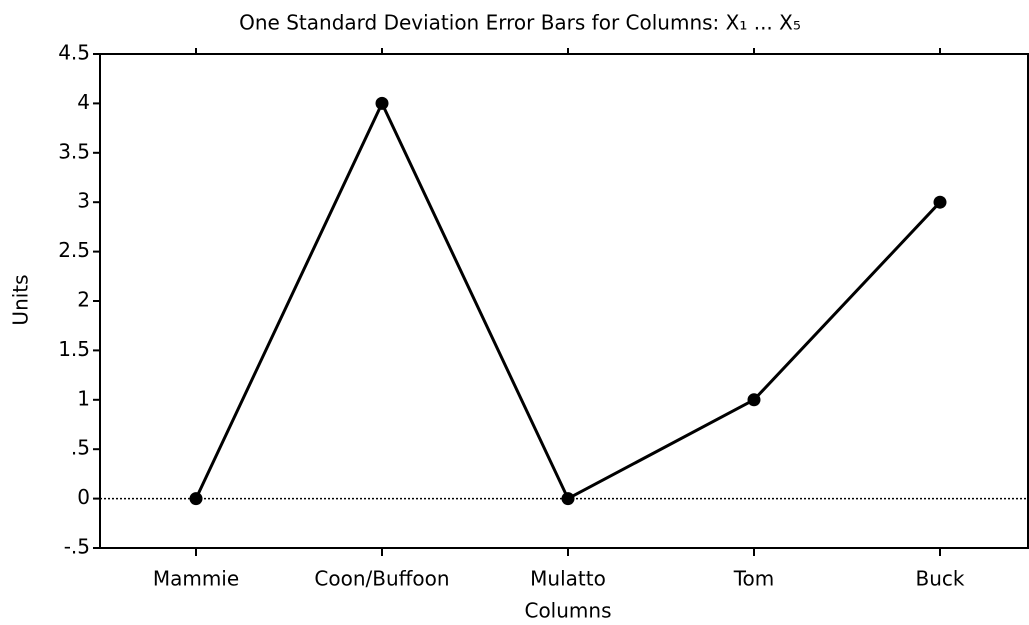 Image resolution: width=1029 pixels, height=625 pixels. Describe the element at coordinates (83, 300) in the screenshot. I see `y-tick-label: 2` at that location.